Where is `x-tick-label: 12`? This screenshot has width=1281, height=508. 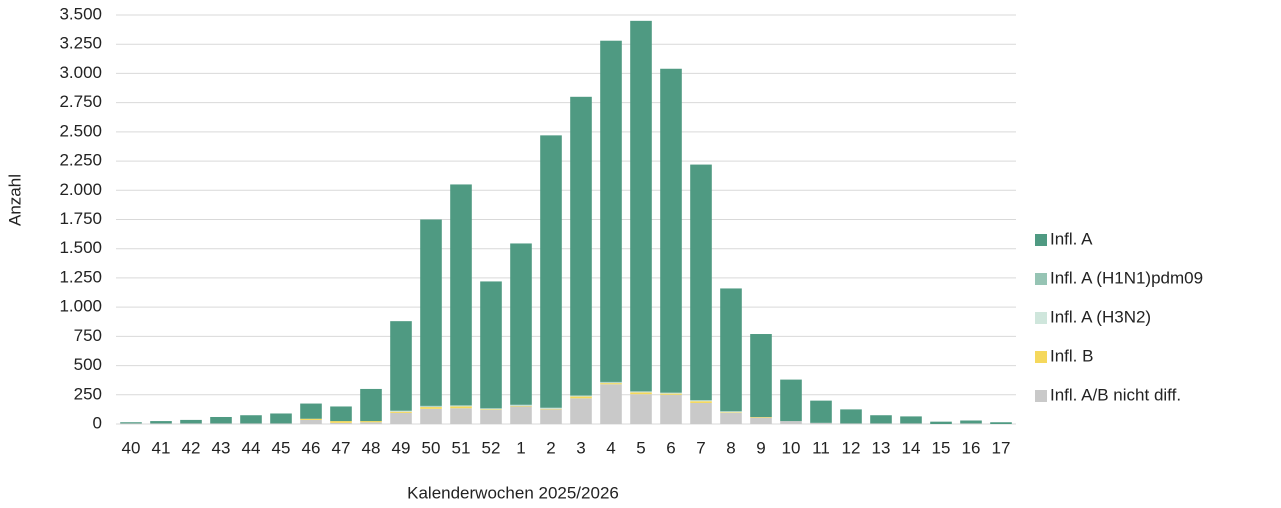 x-tick-label: 12 is located at coordinates (851, 447).